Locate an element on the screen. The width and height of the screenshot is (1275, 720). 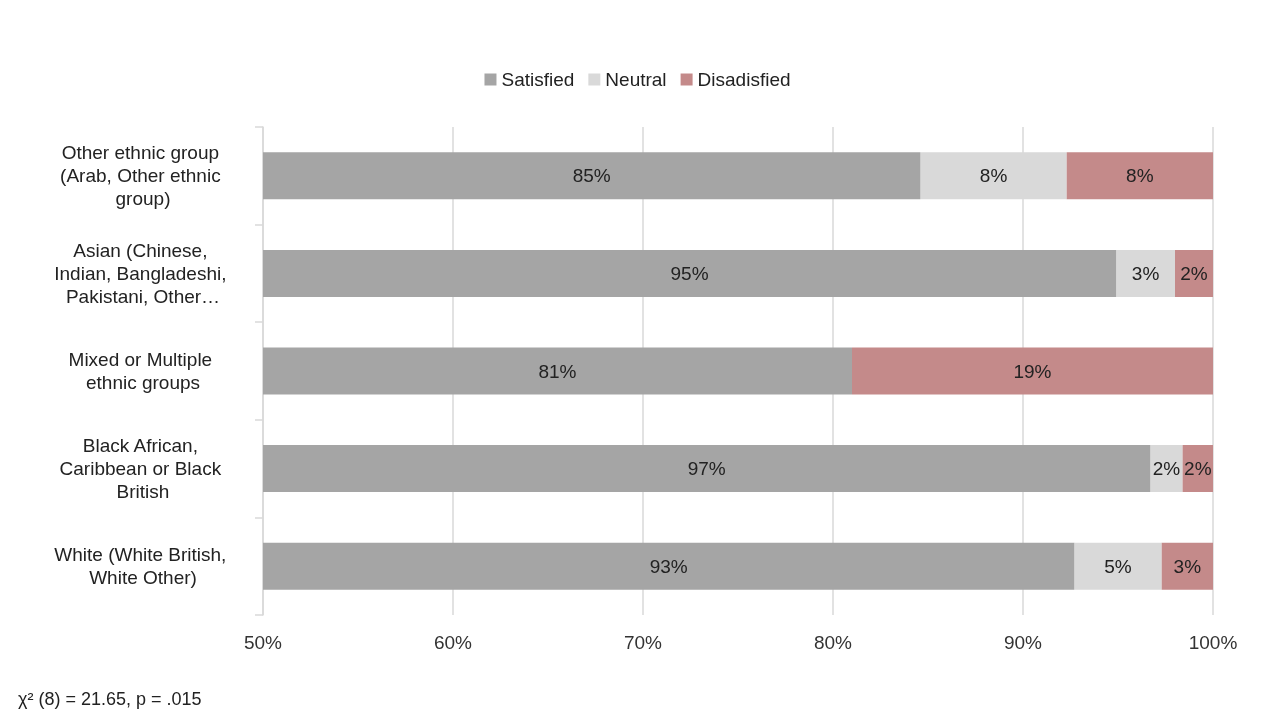
x-tick-label: 80% is located at coordinates (833, 642).